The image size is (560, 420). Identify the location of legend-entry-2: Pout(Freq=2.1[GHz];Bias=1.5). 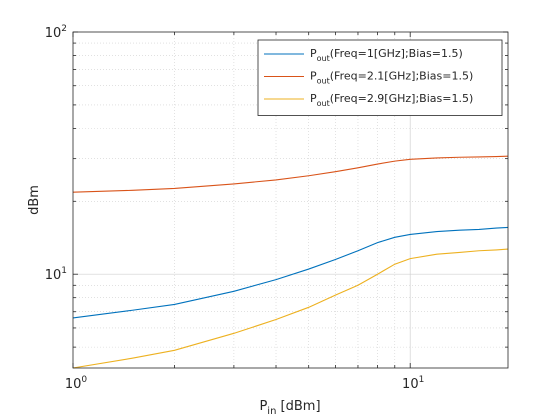
(391, 78).